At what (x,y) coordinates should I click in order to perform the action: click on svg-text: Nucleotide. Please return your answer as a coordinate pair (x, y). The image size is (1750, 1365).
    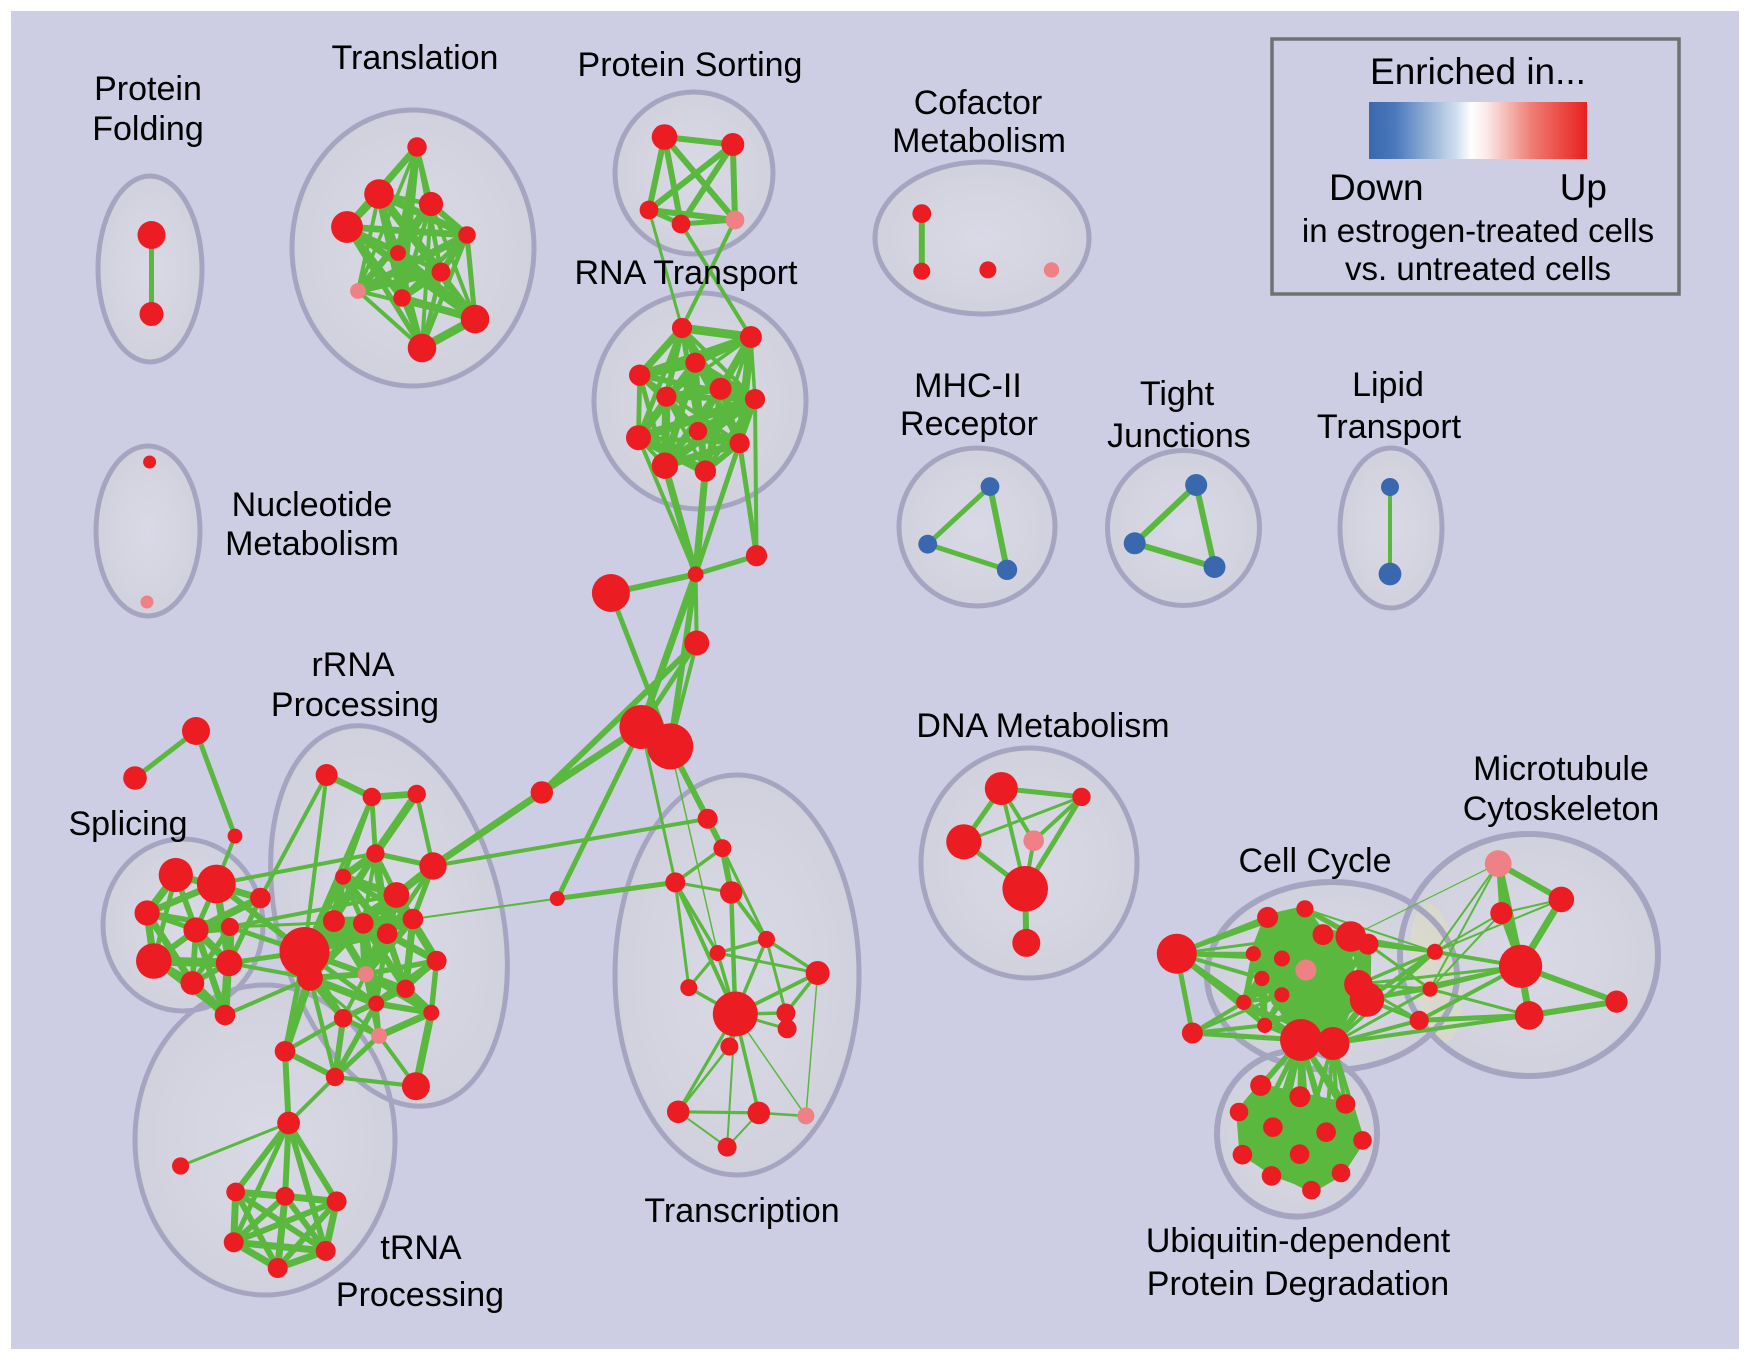
    Looking at the image, I should click on (312, 505).